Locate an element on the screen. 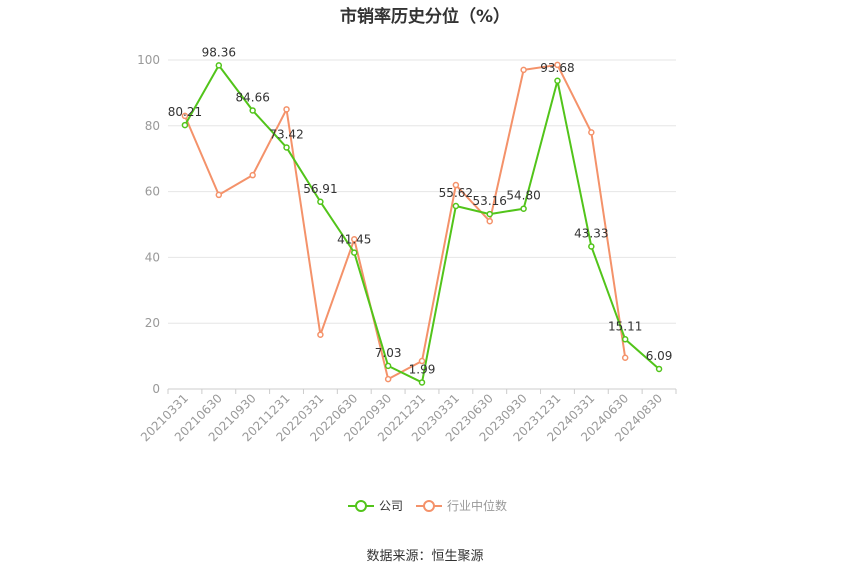  data-label: 15.11 is located at coordinates (625, 326).